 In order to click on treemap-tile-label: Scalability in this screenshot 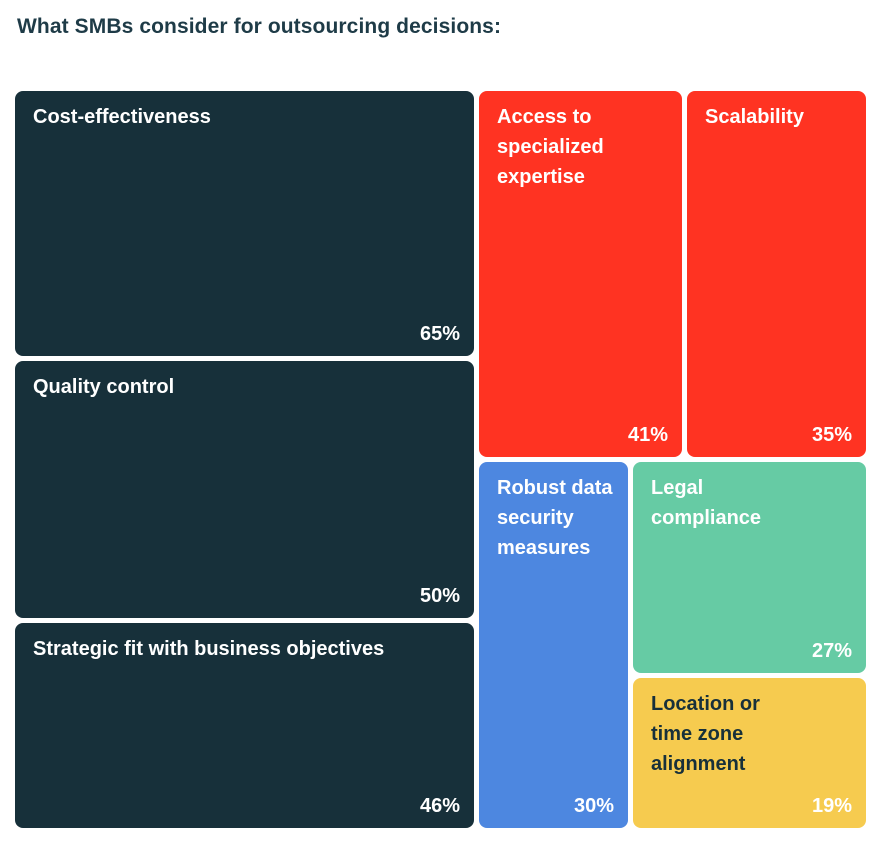, I will do `click(754, 117)`.